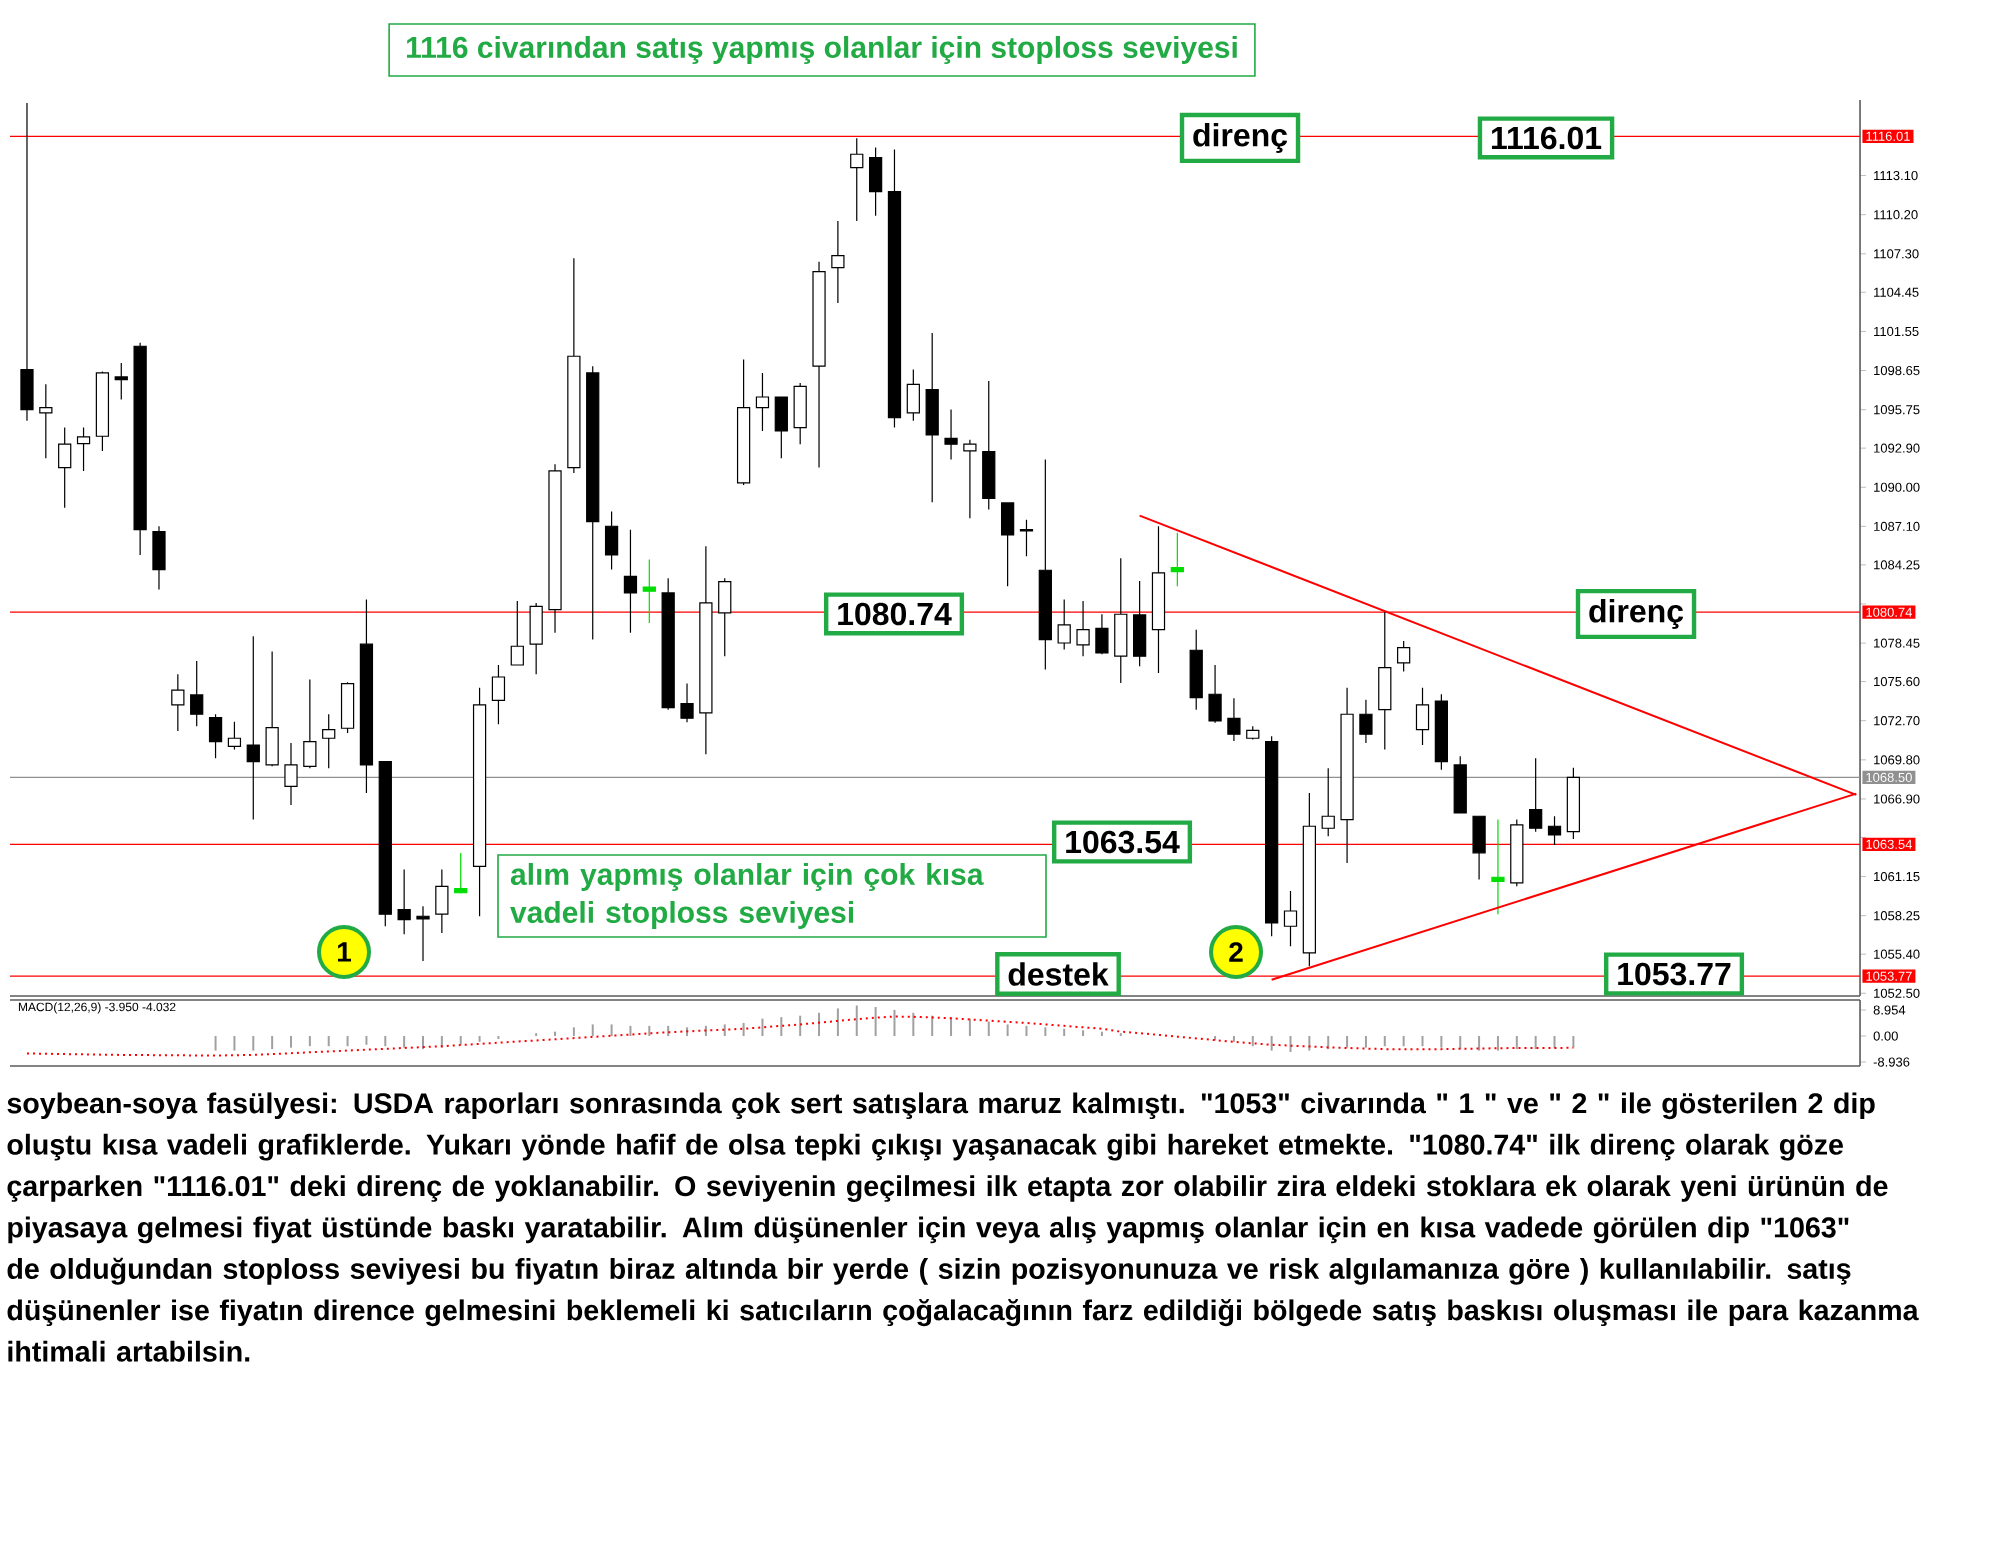 The image size is (2000, 1558). What do you see at coordinates (1546, 138) in the screenshot?
I see `annotation: 1116.01` at bounding box center [1546, 138].